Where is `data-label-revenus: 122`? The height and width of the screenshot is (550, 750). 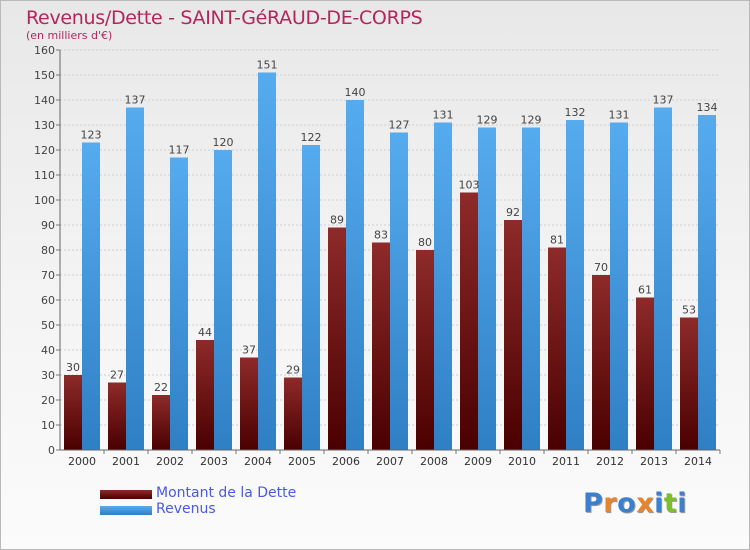 data-label-revenus: 122 is located at coordinates (311, 137).